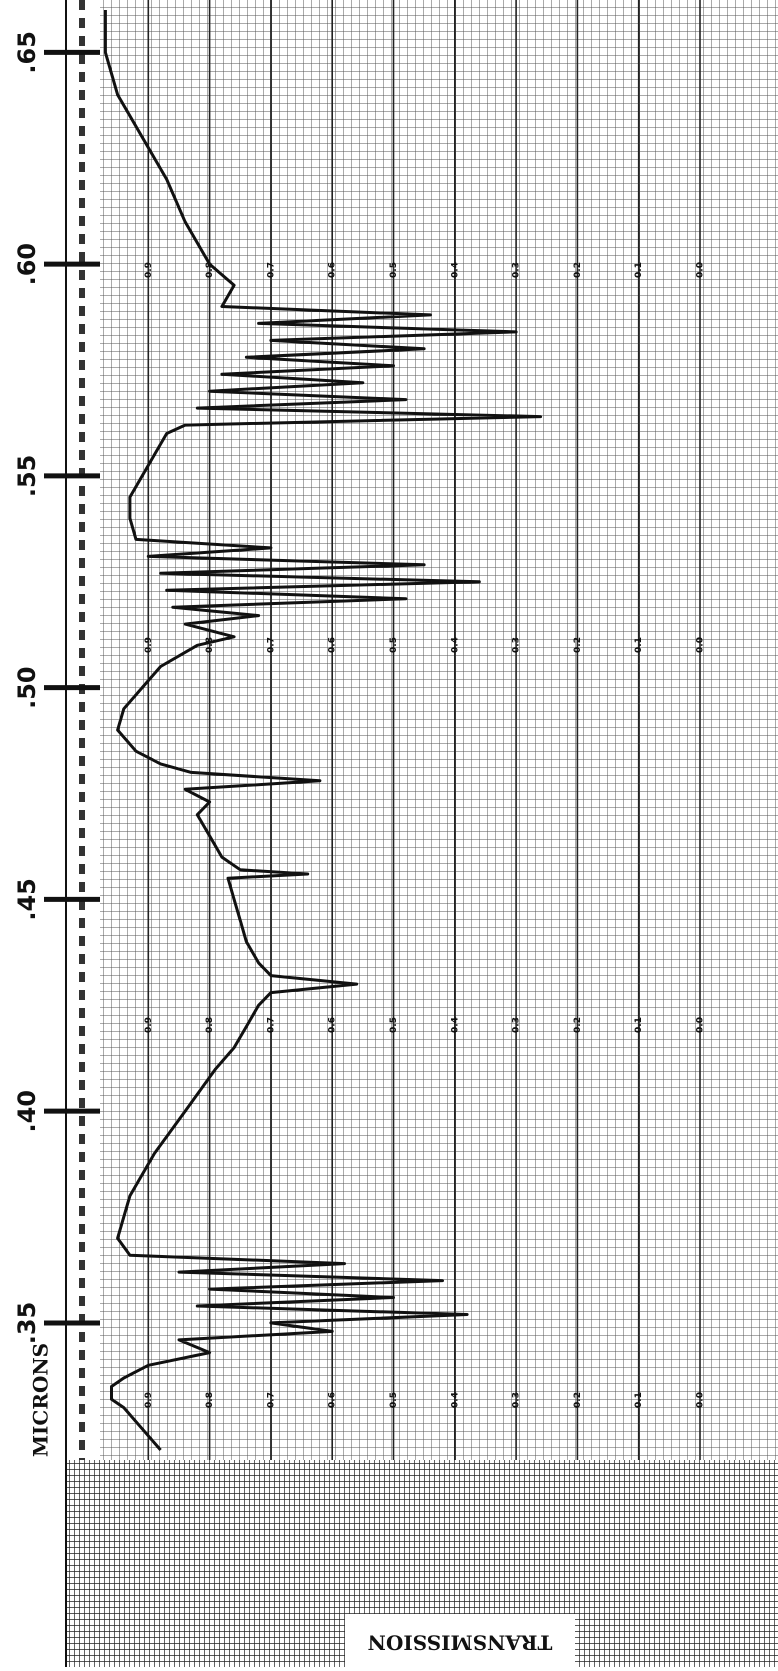  I want to click on x-tick-label: .55, so click(27, 476).